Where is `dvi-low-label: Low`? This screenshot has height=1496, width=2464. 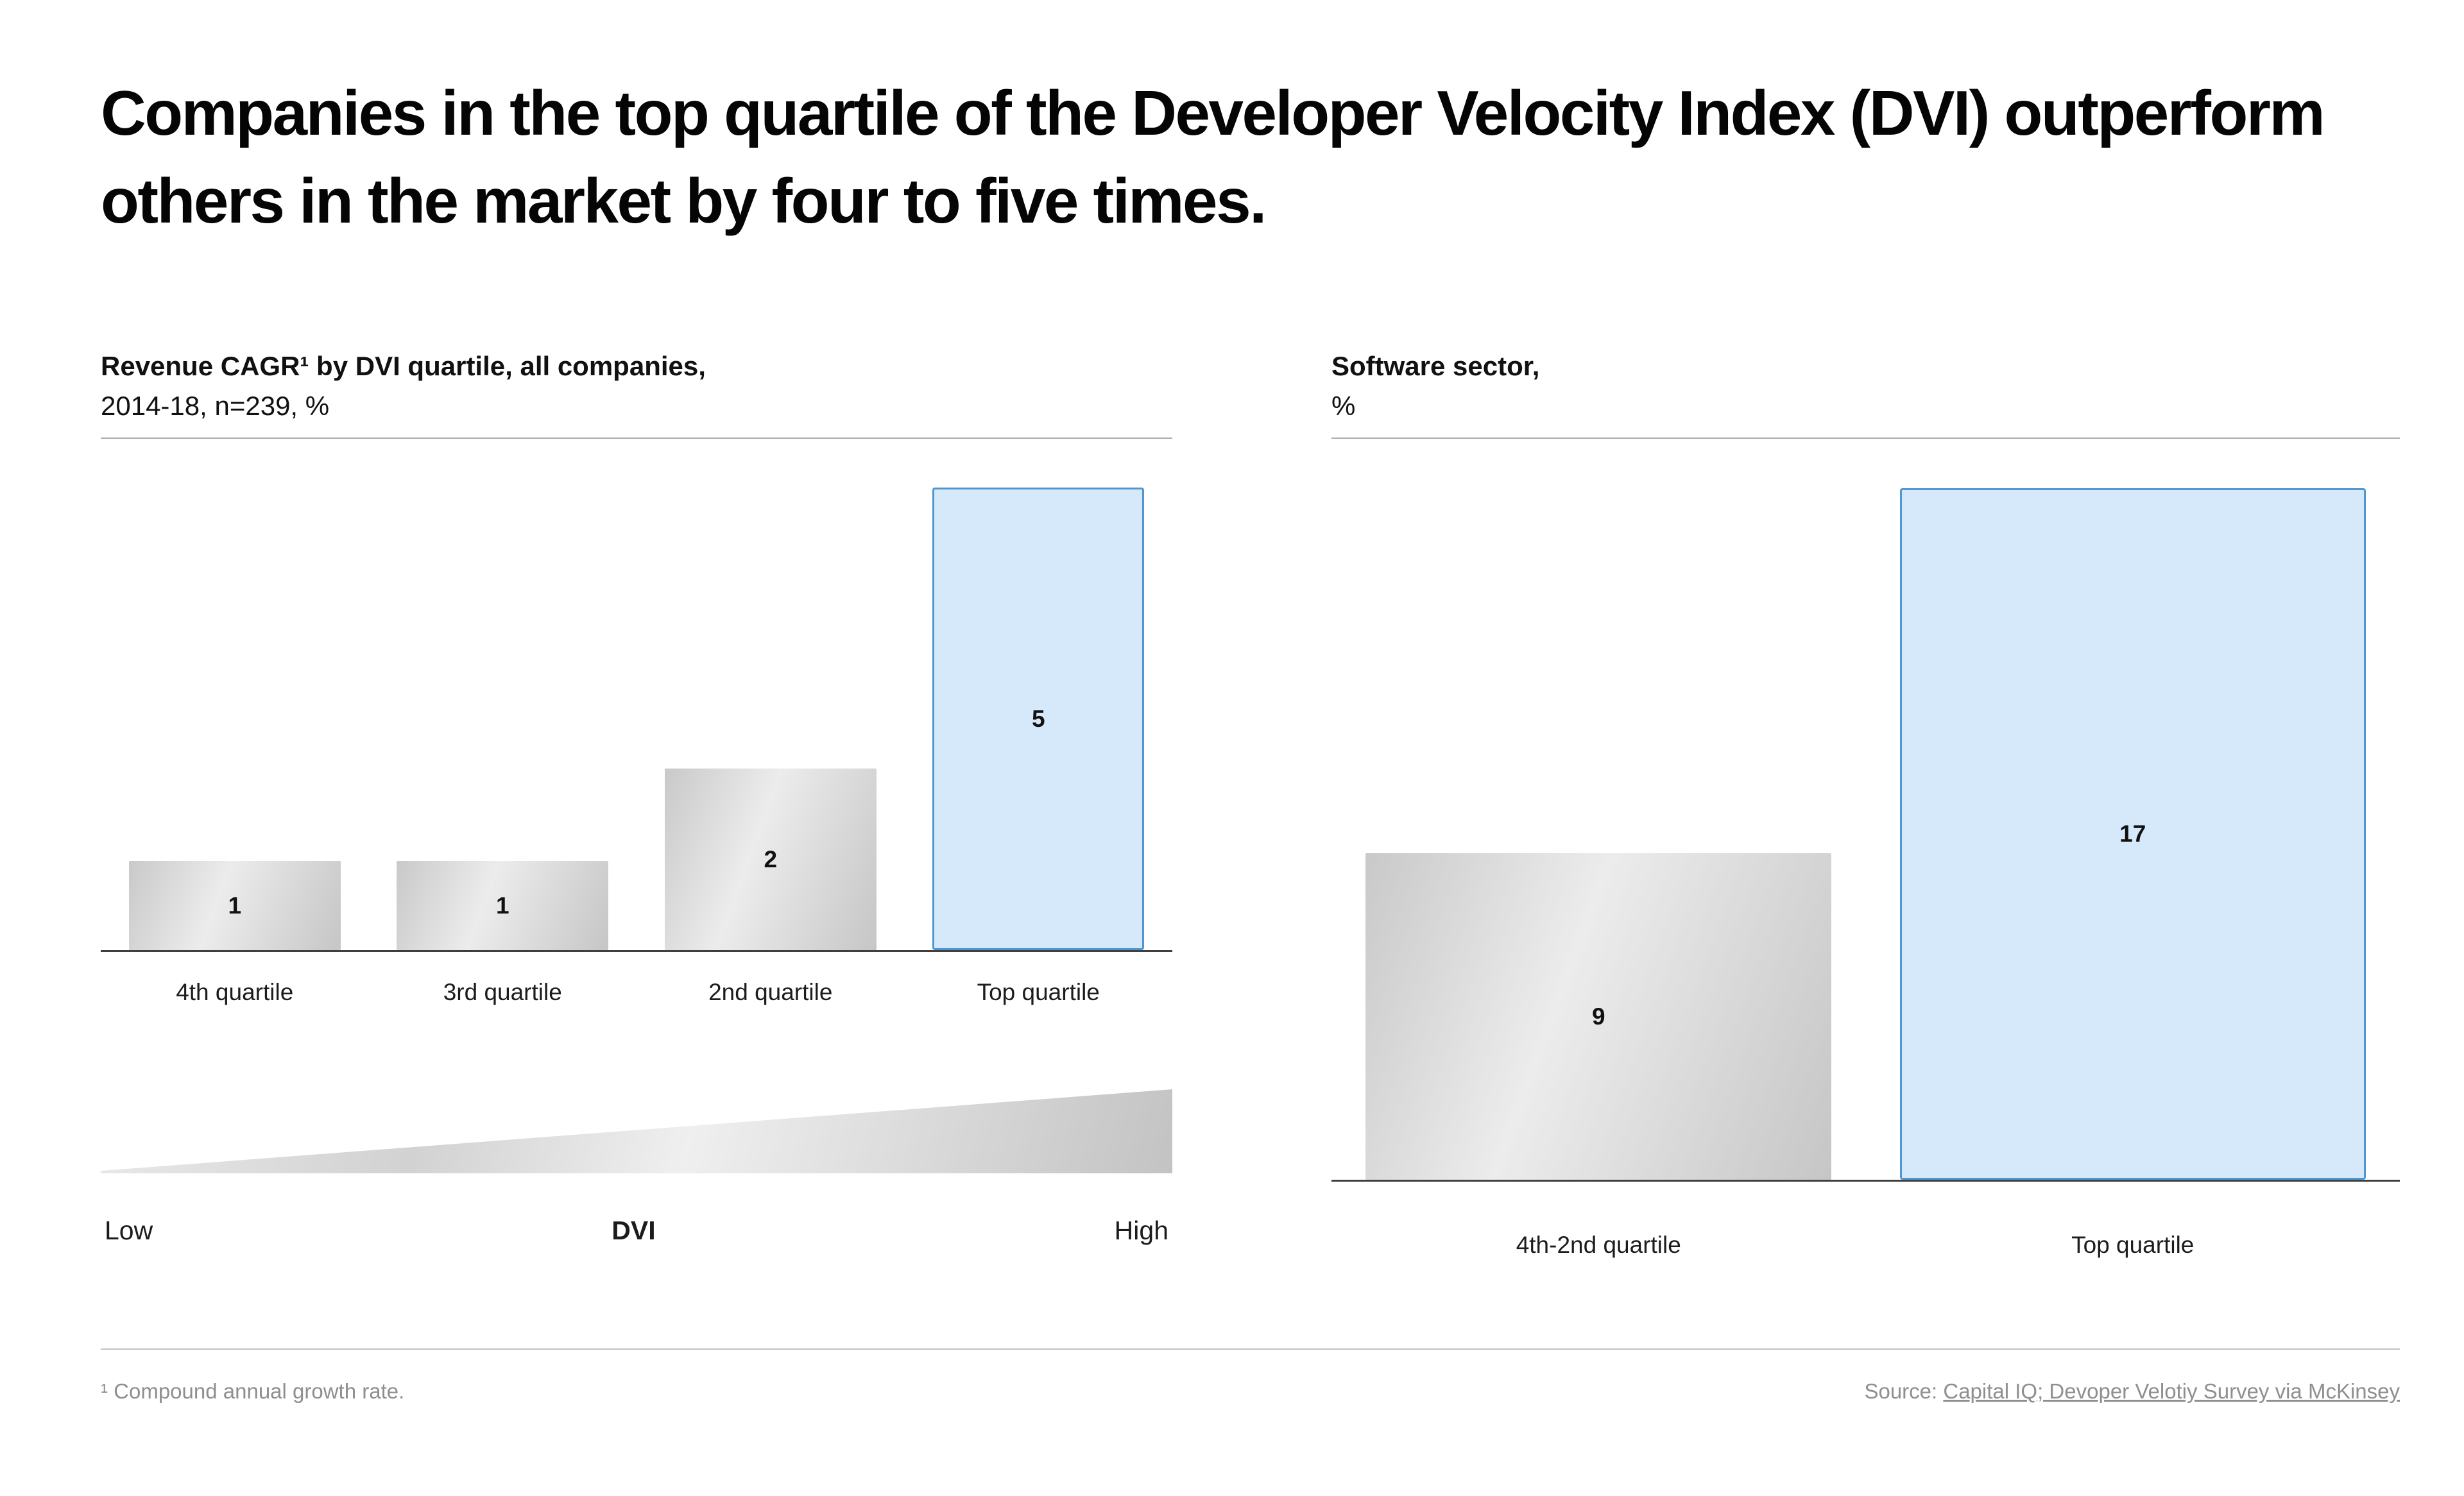
dvi-low-label: Low is located at coordinates (129, 1230).